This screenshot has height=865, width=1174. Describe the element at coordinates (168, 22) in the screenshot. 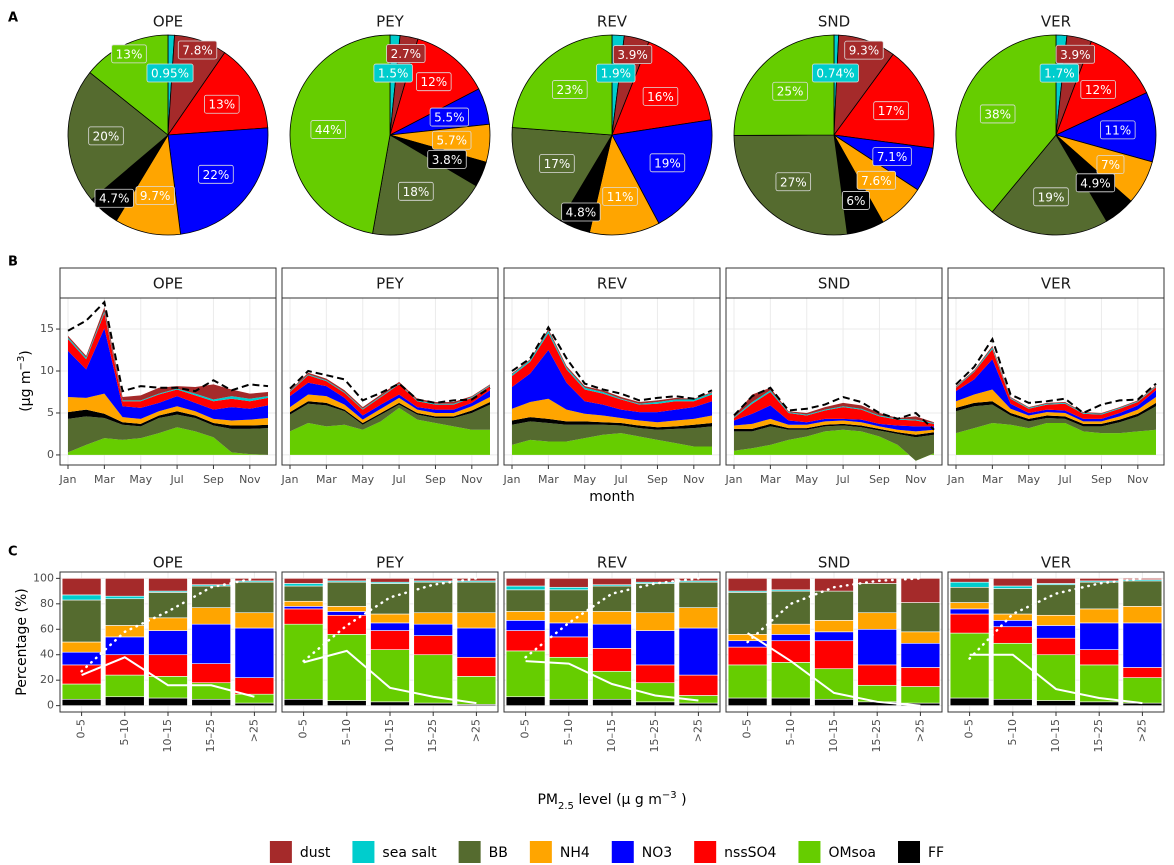

I see `facet-title: OPE` at that location.